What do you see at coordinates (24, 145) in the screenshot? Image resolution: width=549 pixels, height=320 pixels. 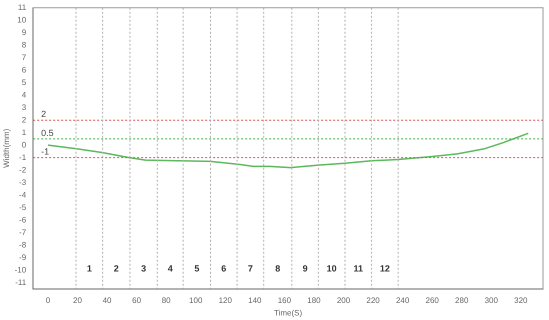 I see `y-tick-label: 0` at bounding box center [24, 145].